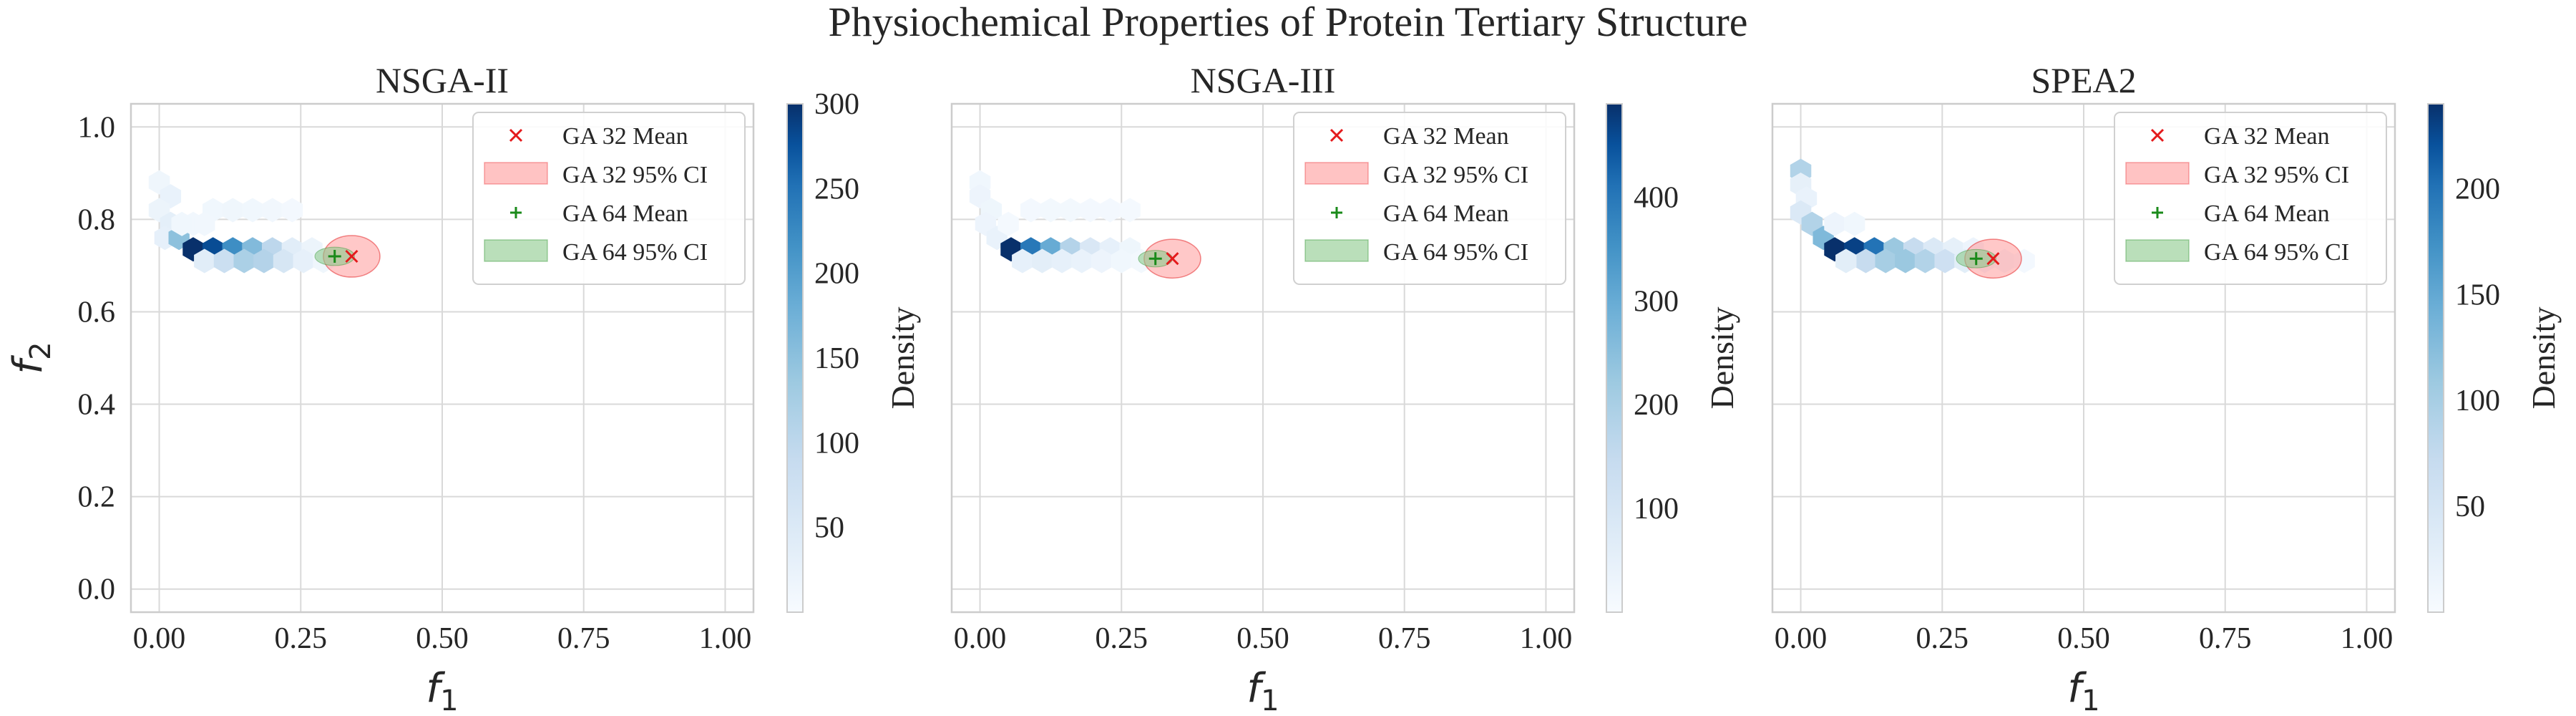 Image resolution: width=2576 pixels, height=716 pixels. Describe the element at coordinates (97, 590) in the screenshot. I see `y-tick-label: 0.0` at that location.